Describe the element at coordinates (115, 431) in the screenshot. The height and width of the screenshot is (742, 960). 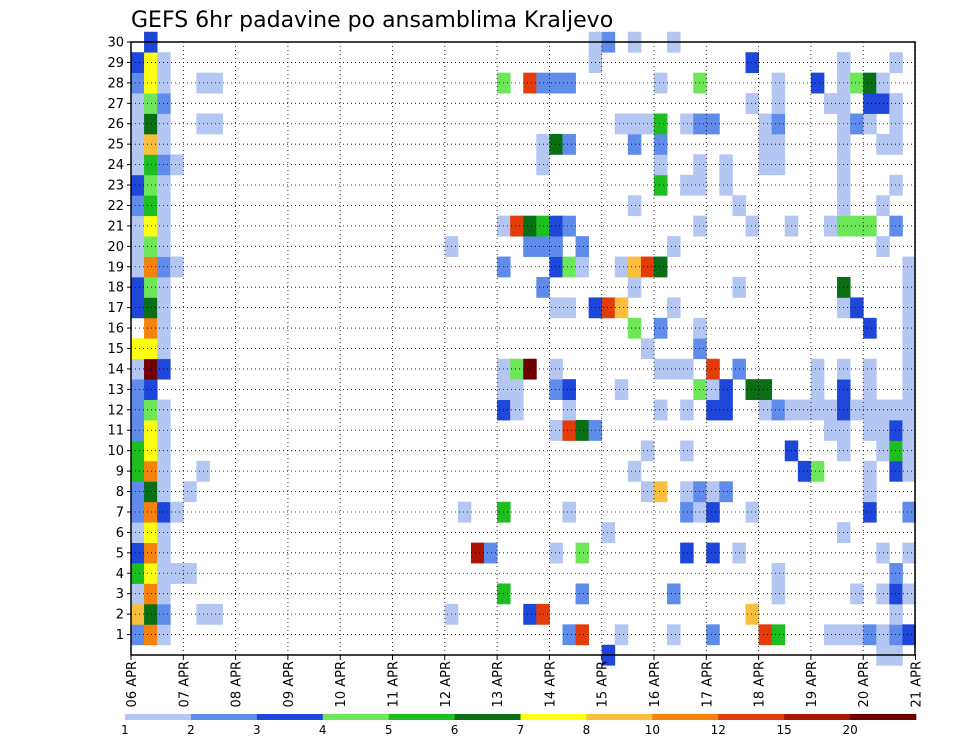
I see `y-tick-label: 11` at that location.